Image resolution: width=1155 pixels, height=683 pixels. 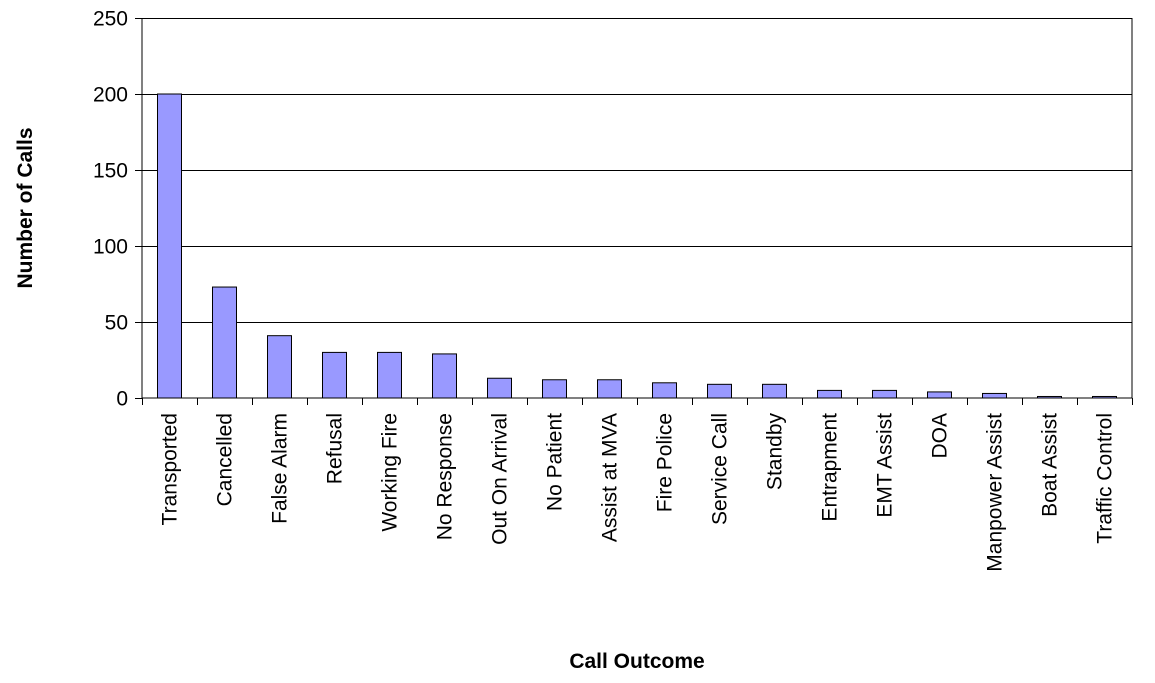 I want to click on x-tick-label: Refusal, so click(x=335, y=448).